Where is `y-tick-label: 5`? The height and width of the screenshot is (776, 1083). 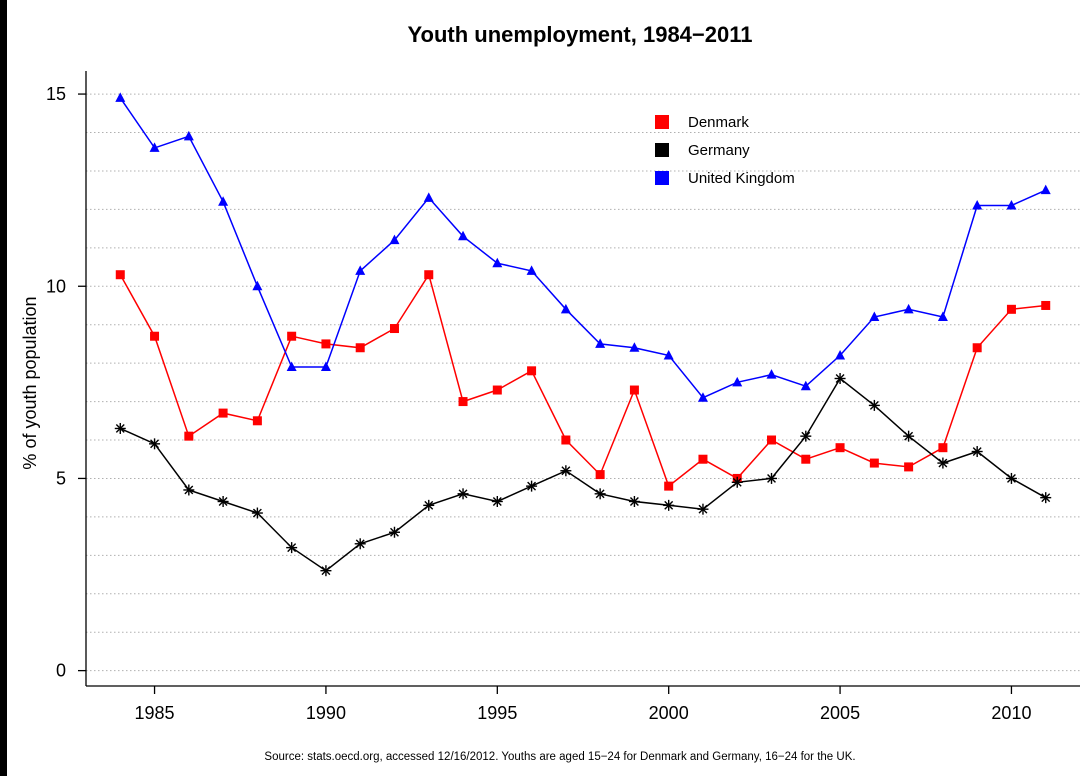
y-tick-label: 5 is located at coordinates (61, 478).